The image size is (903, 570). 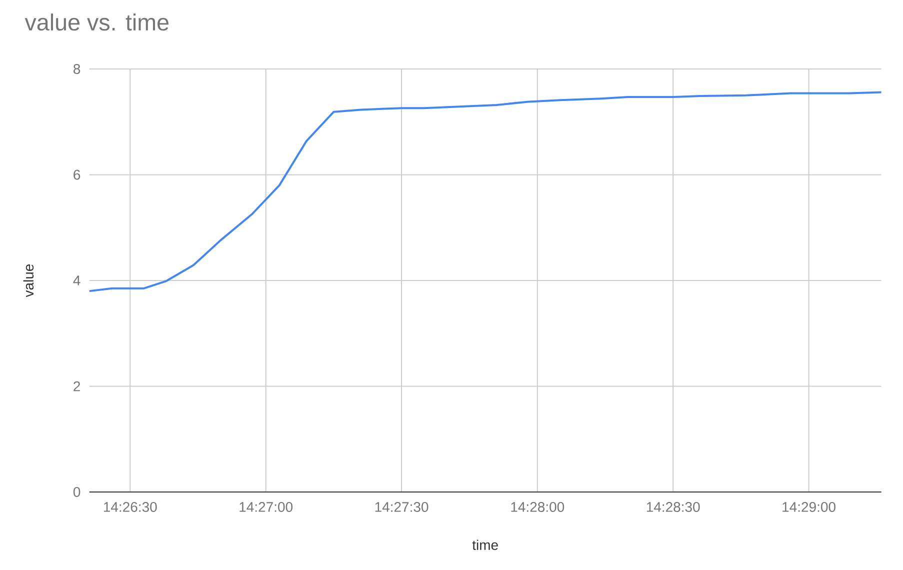 I want to click on x-tick-label: 14:27:00, so click(x=266, y=507).